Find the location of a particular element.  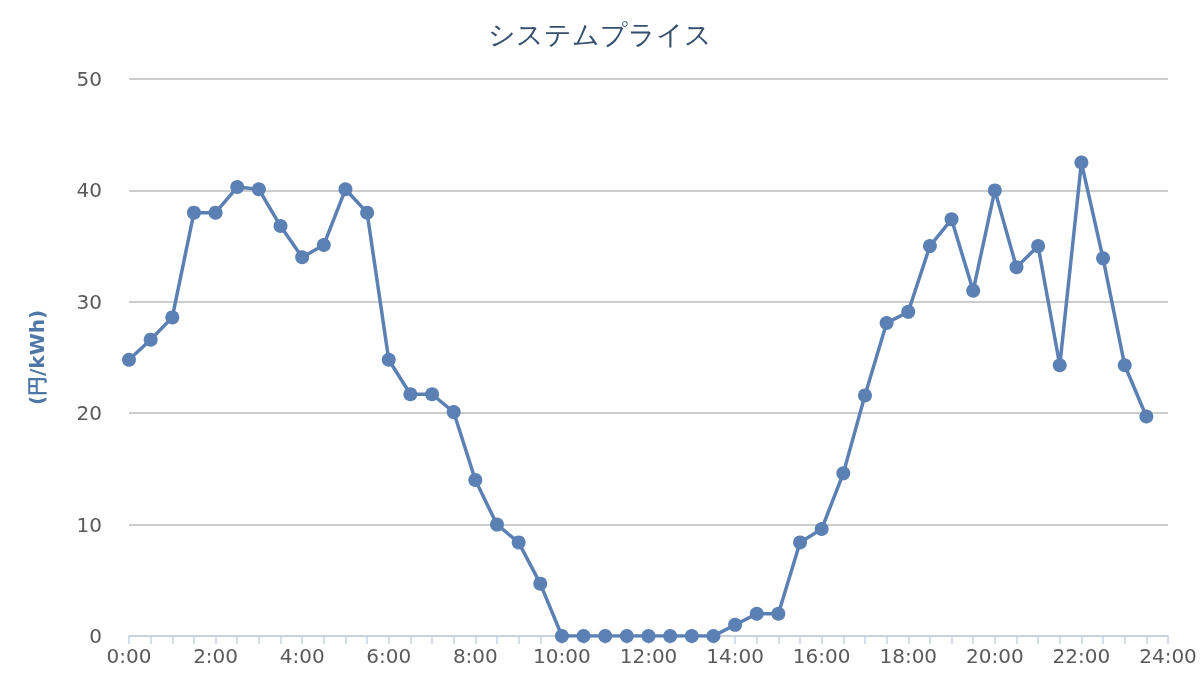

x-tick-label: 22:00 is located at coordinates (1081, 656).